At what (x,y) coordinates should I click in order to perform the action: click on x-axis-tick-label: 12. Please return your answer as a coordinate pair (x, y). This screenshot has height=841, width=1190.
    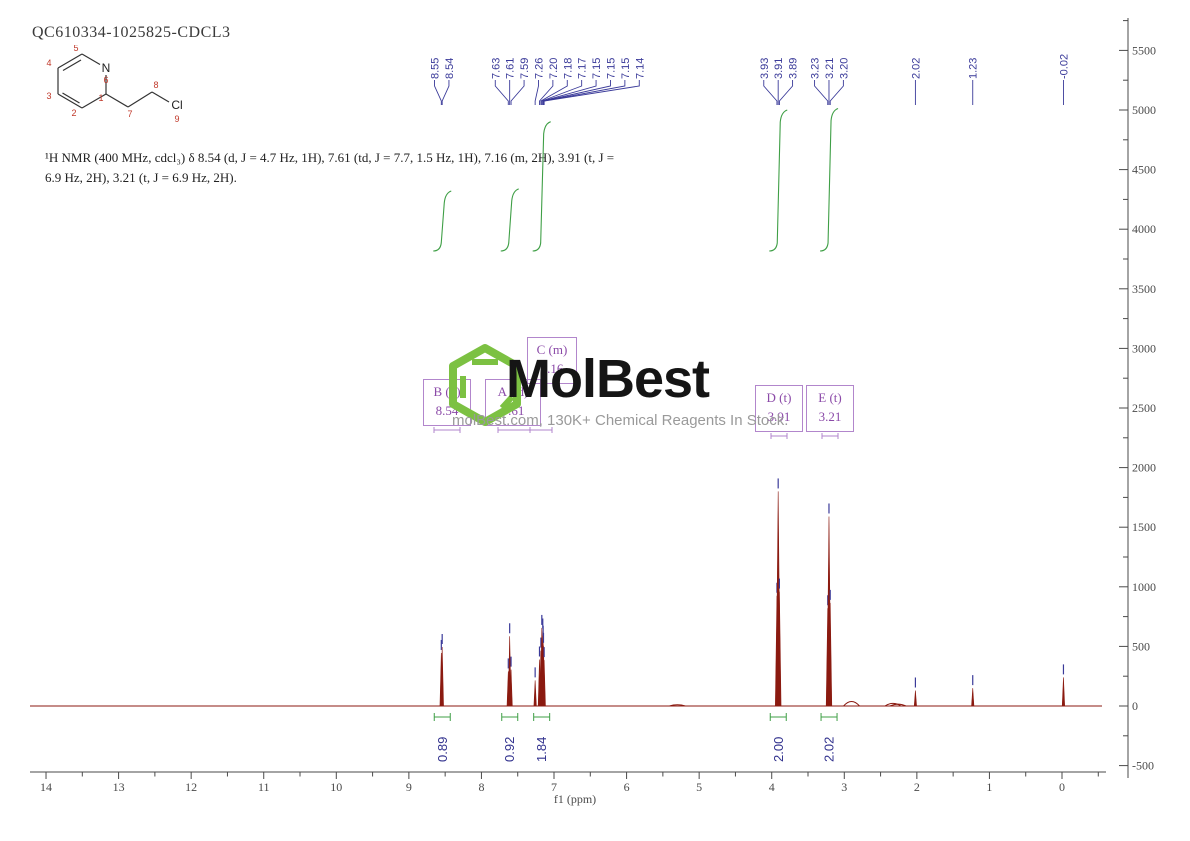
    Looking at the image, I should click on (191, 787).